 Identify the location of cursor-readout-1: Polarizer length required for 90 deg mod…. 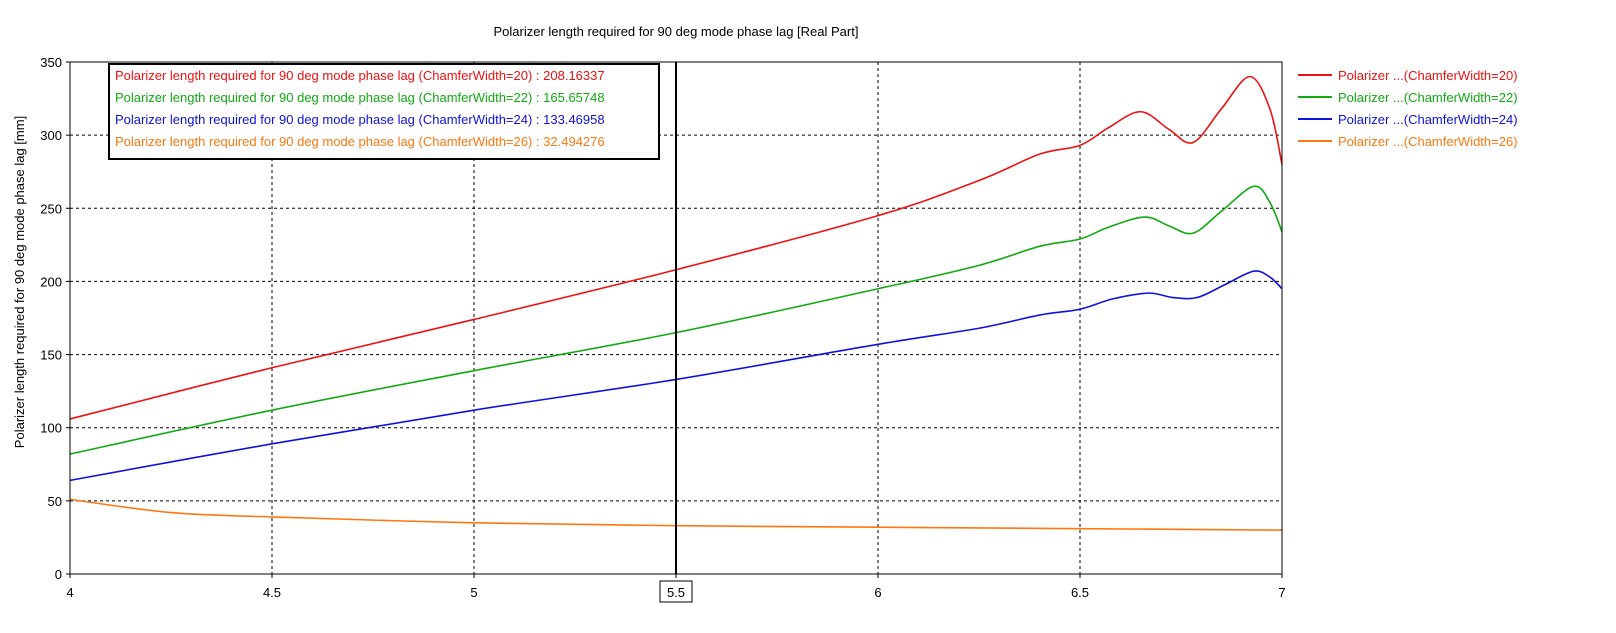
(360, 97).